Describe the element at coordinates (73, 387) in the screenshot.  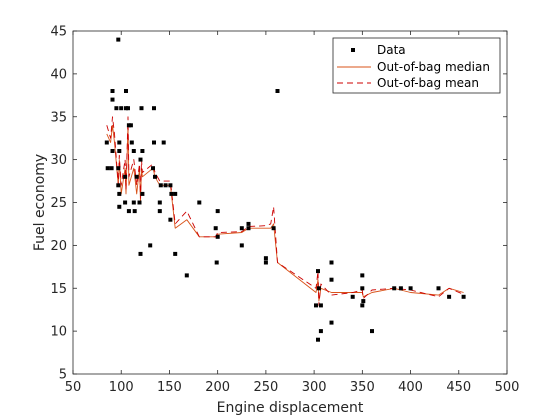
I see `x-tick-label: 50` at that location.